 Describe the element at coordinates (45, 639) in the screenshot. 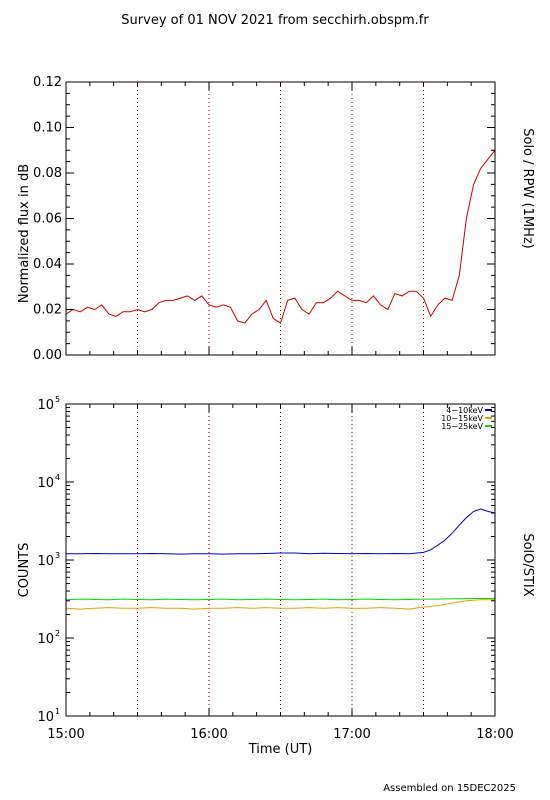

I see `stix-ytick-label-1: 10` at that location.